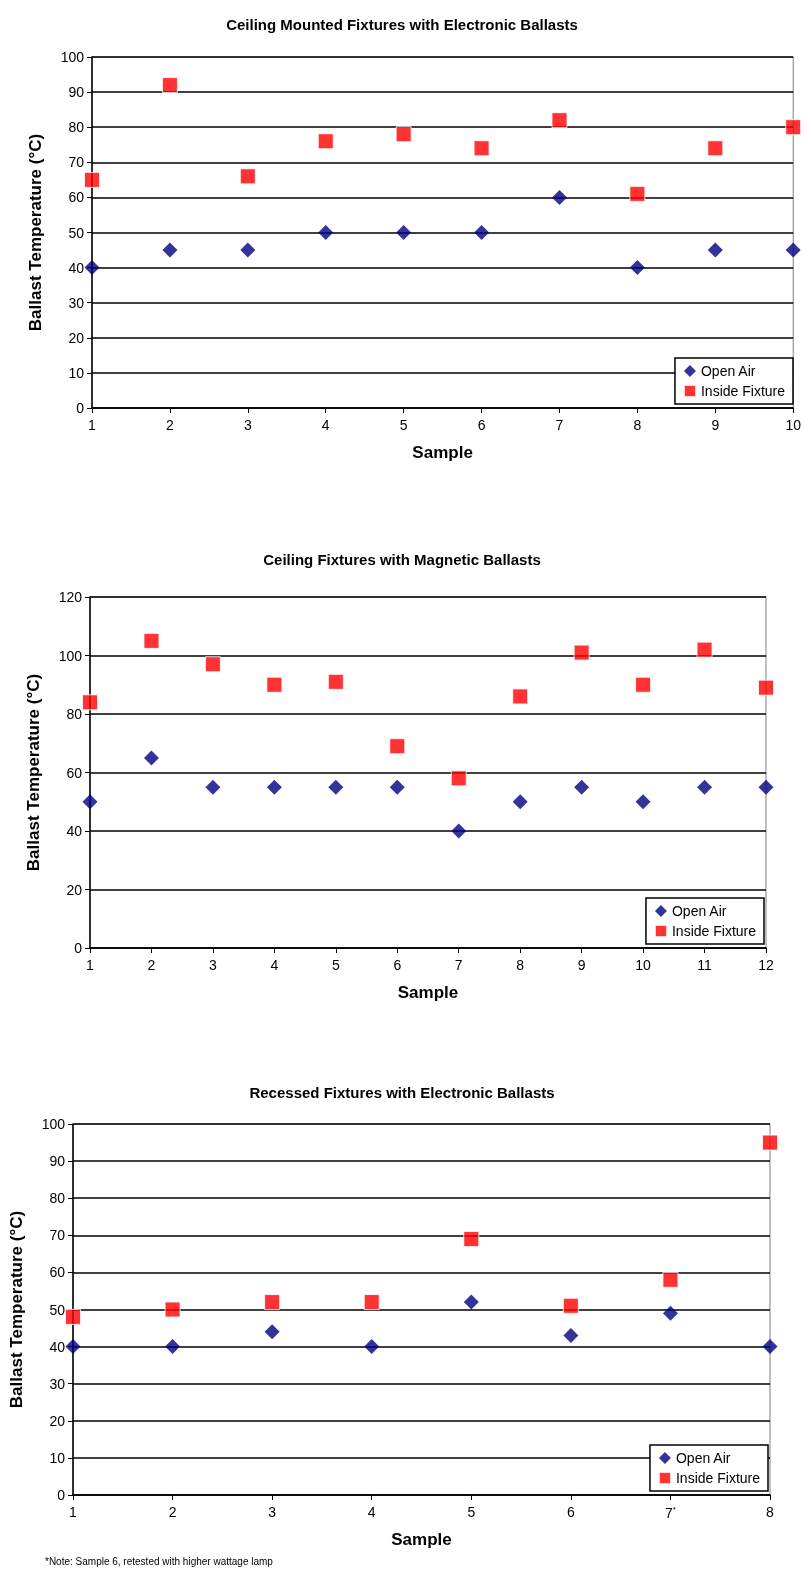  I want to click on x-tick-label: 9, so click(581, 965).